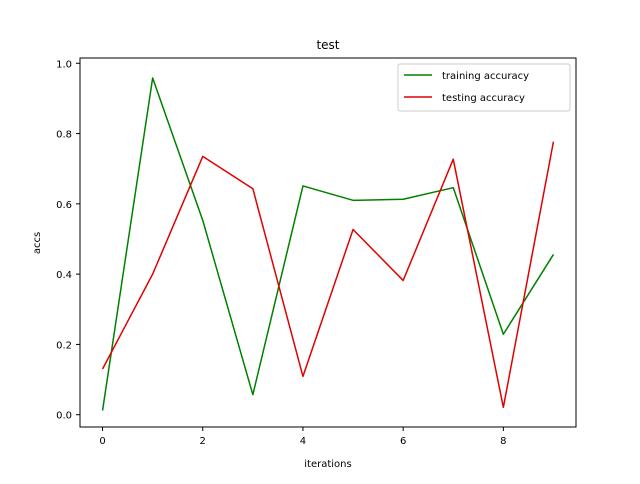  What do you see at coordinates (483, 98) in the screenshot?
I see `legend-label-testing: testing accuracy` at bounding box center [483, 98].